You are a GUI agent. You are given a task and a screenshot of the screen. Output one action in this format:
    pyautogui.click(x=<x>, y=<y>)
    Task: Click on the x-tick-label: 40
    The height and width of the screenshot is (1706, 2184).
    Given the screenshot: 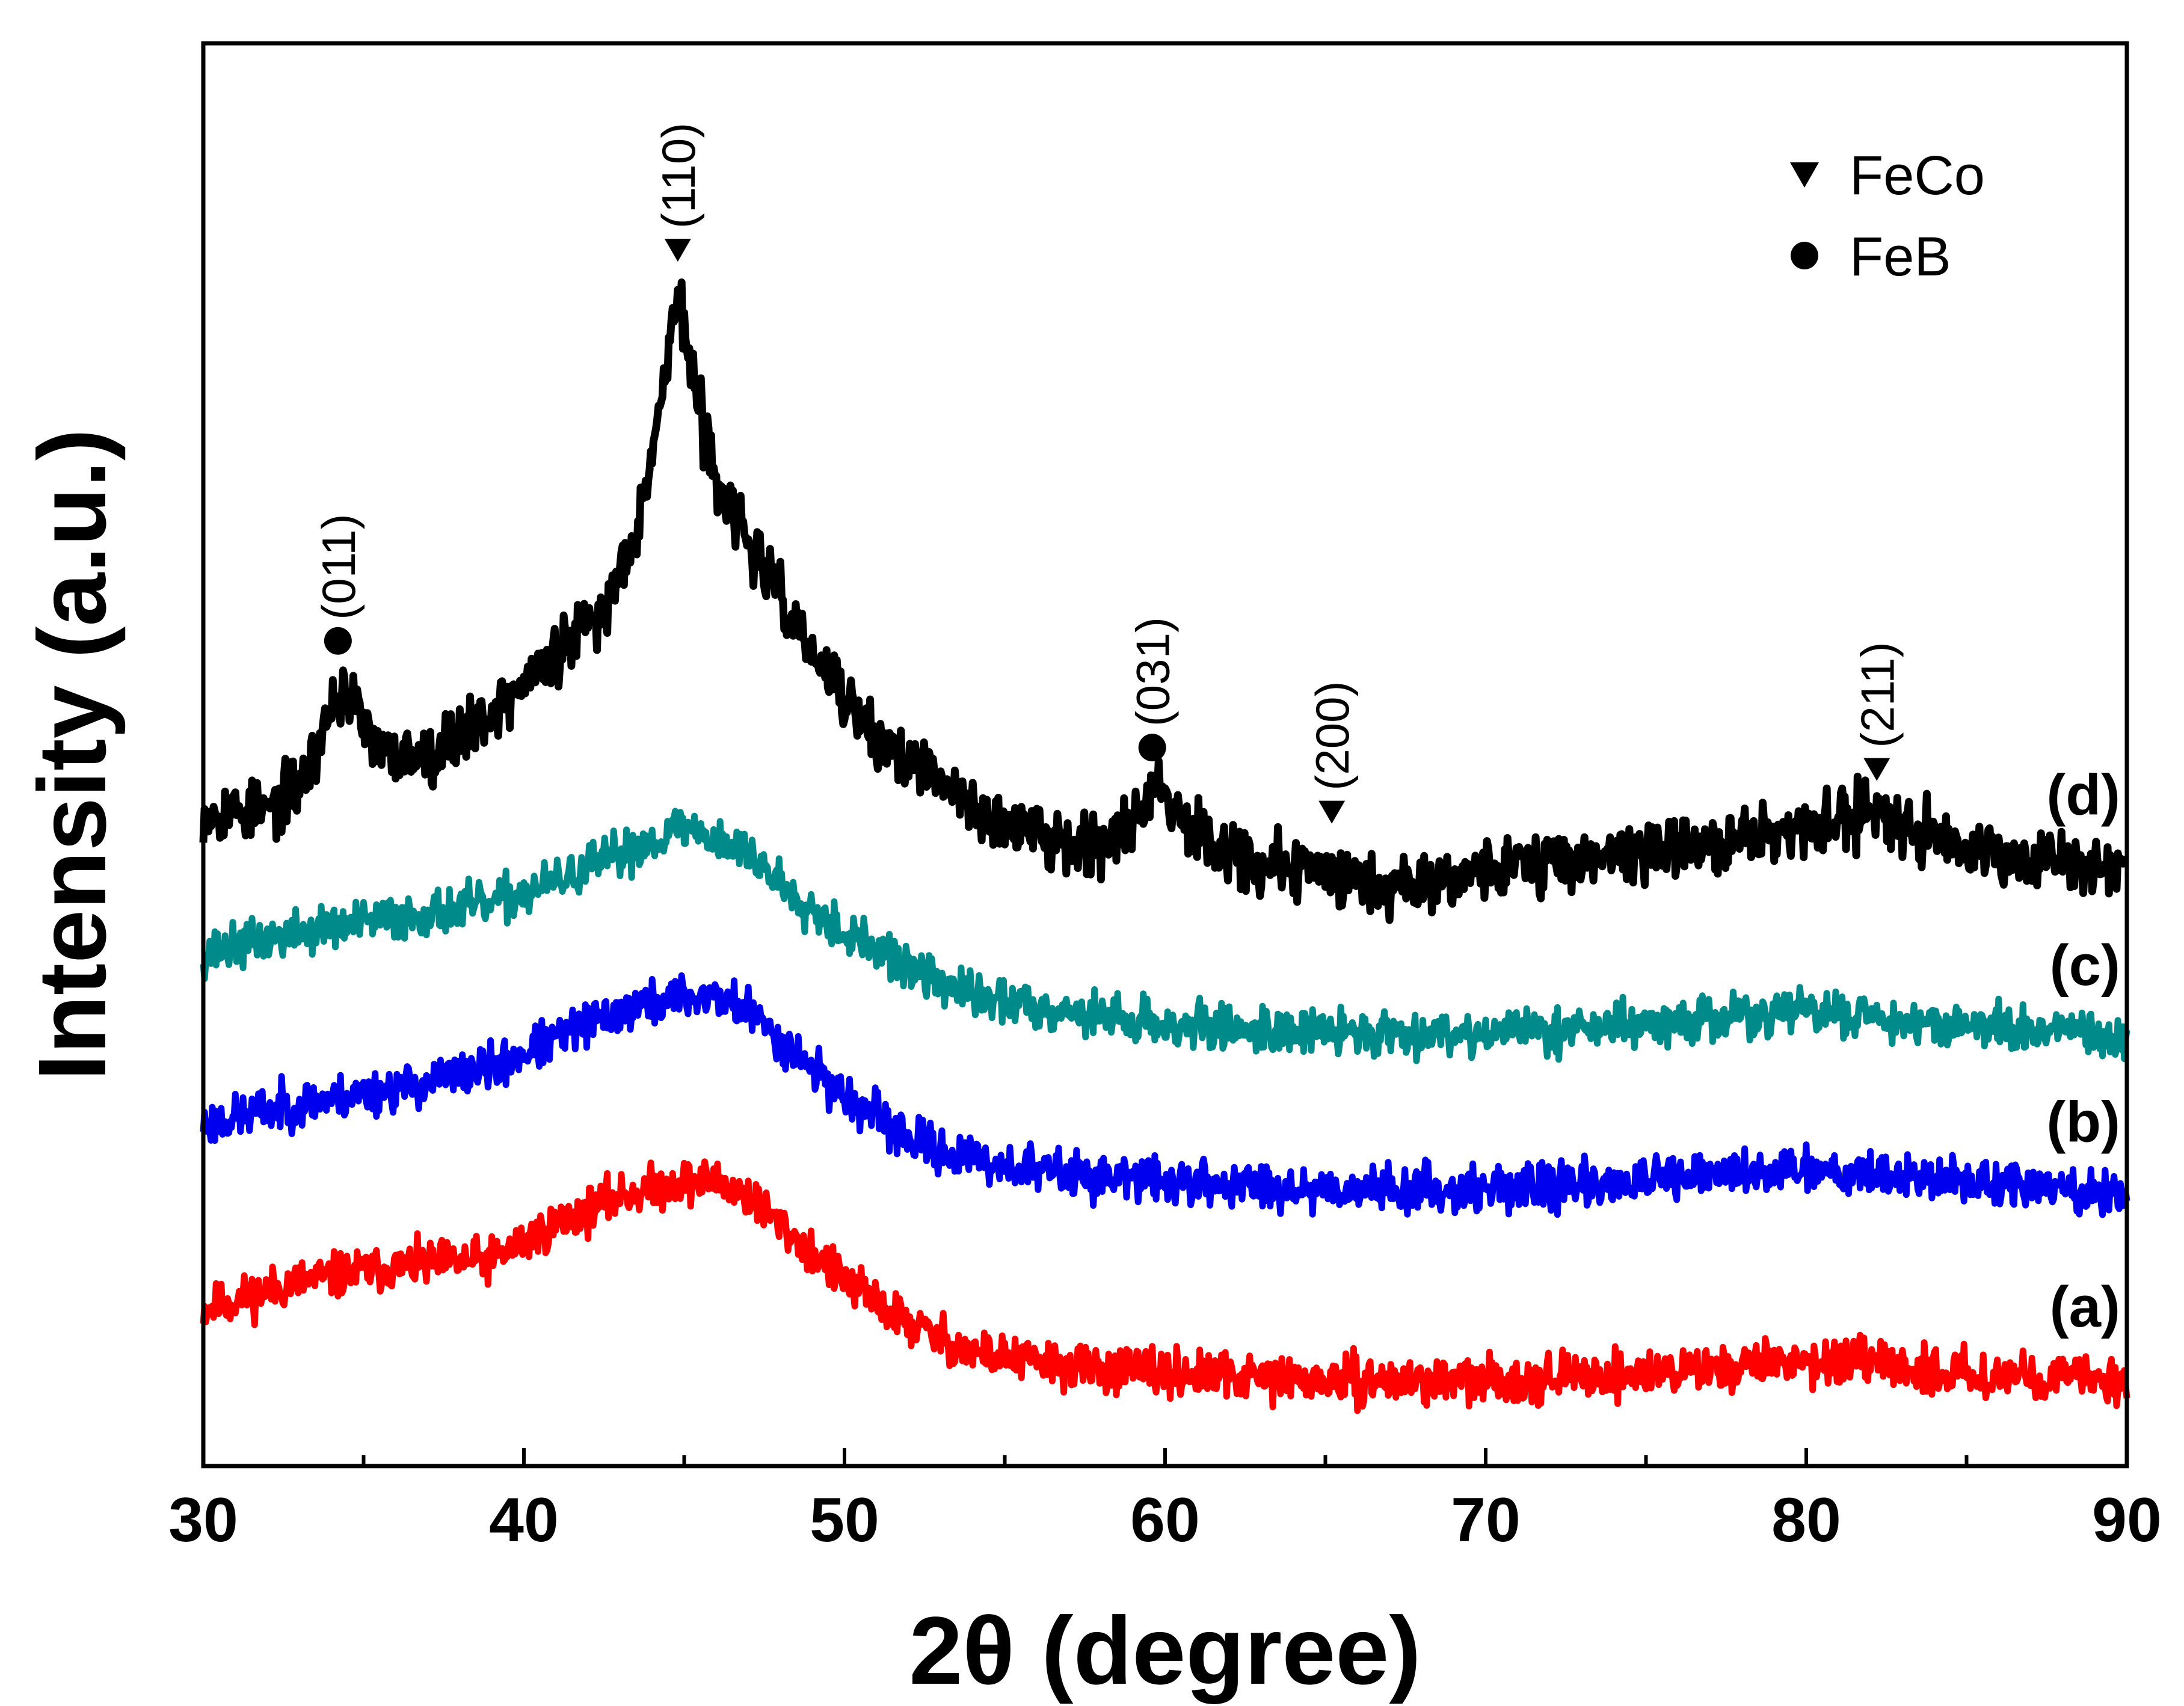 What is the action you would take?
    pyautogui.click(x=524, y=1520)
    